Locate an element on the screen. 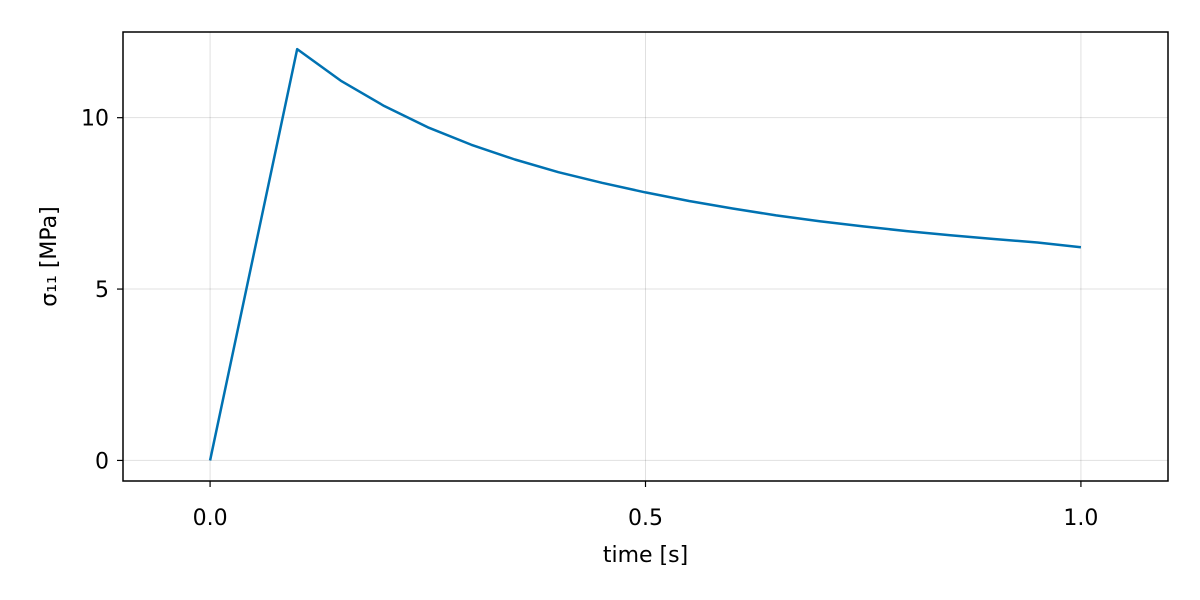 Image resolution: width=1200 pixels, height=600 pixels. x-tick-label: 0.5 is located at coordinates (645, 518).